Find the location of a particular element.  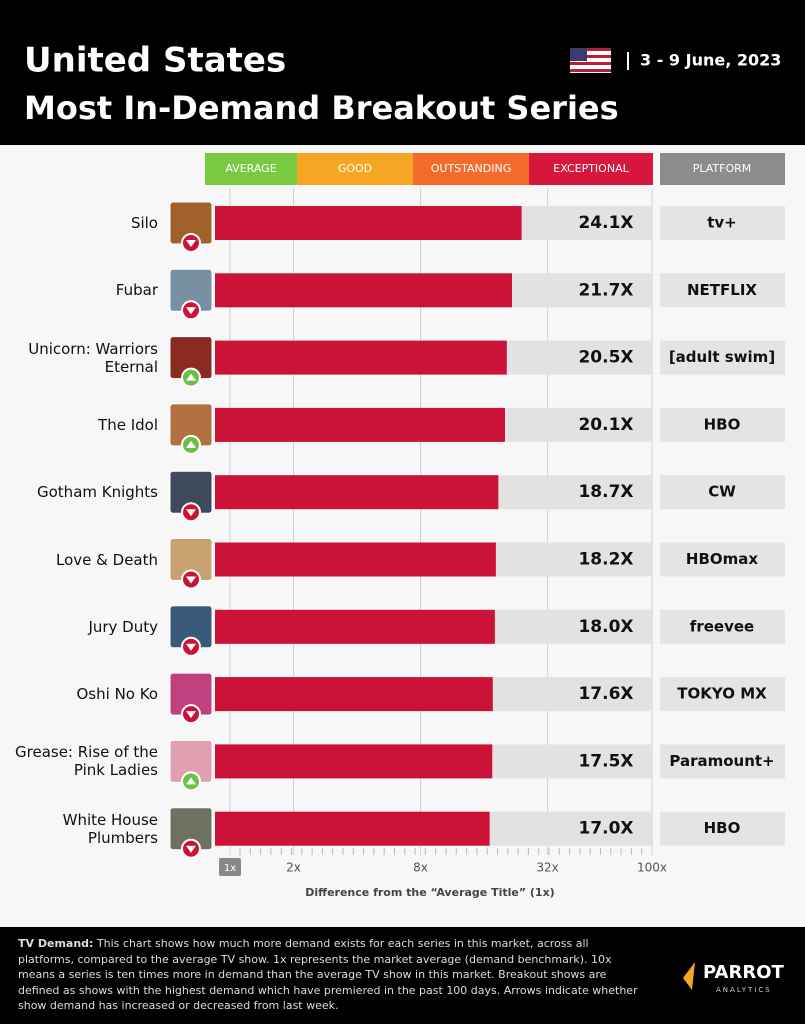

platform-name: freevee is located at coordinates (722, 626).